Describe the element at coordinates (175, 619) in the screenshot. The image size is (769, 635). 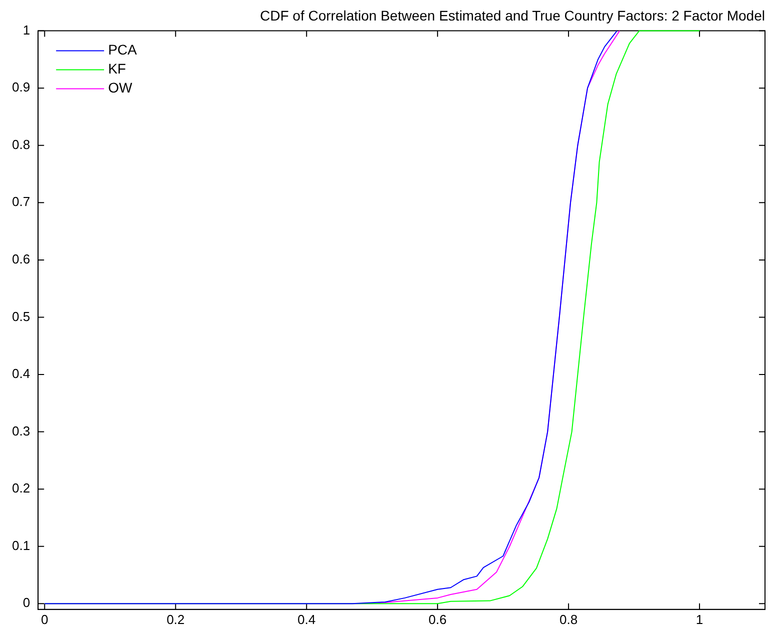
I see `x-tick-label: 0.2` at that location.